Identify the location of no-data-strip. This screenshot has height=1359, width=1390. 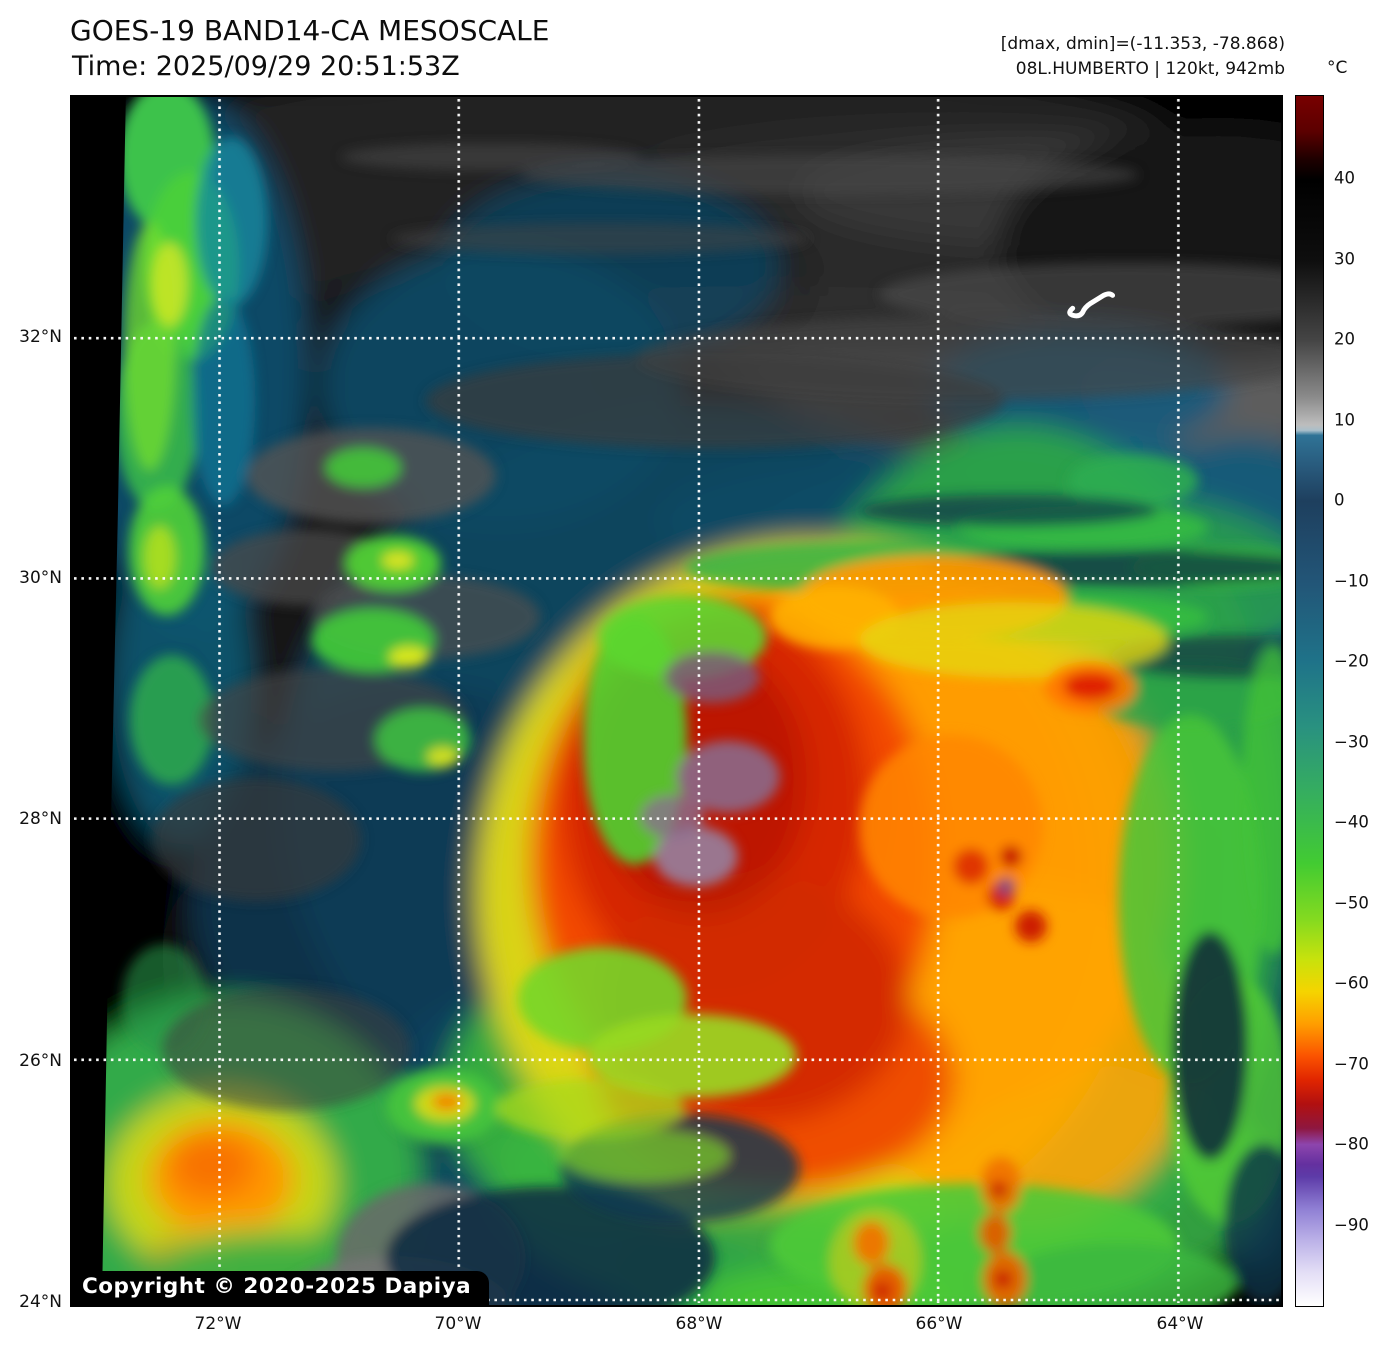
(99, 701).